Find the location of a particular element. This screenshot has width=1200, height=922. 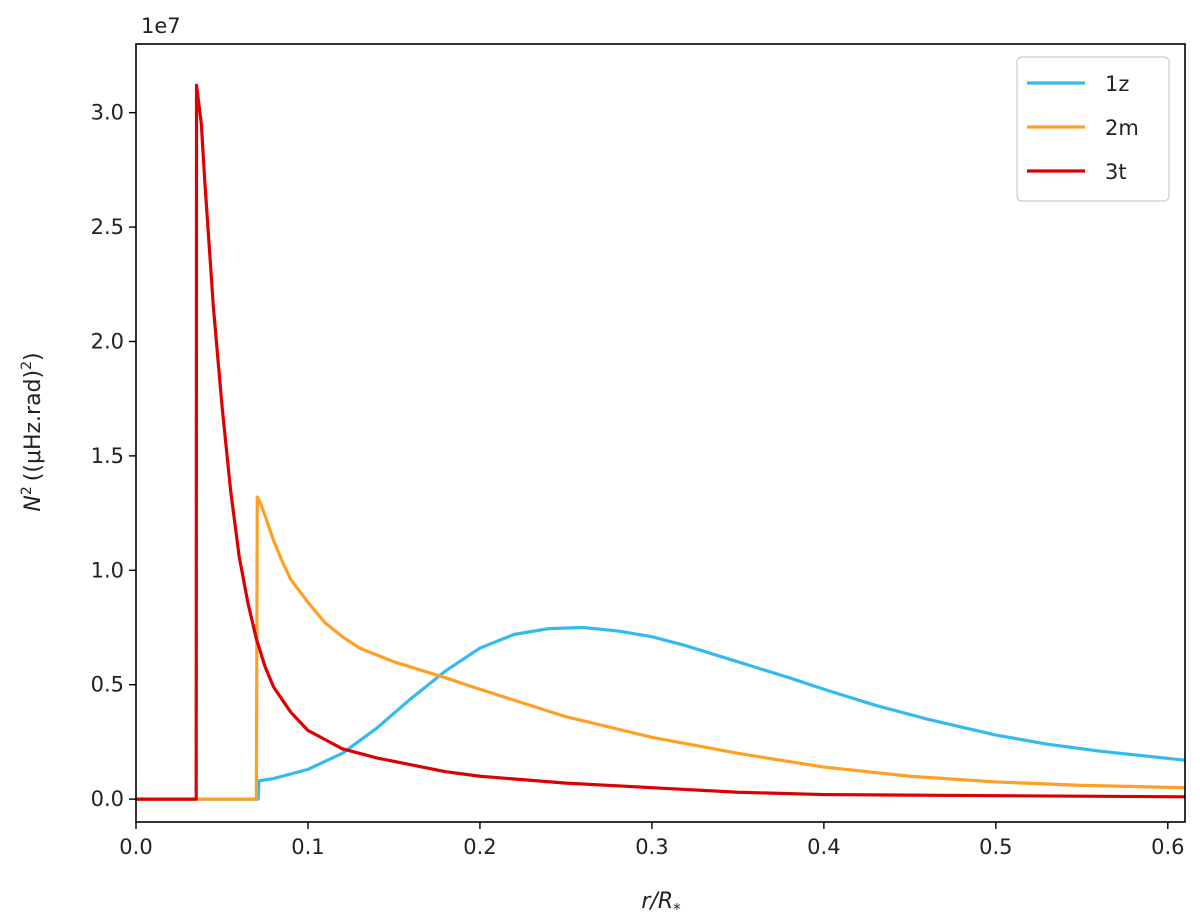

y-axis-label-exp: 2 is located at coordinates (27, 490).